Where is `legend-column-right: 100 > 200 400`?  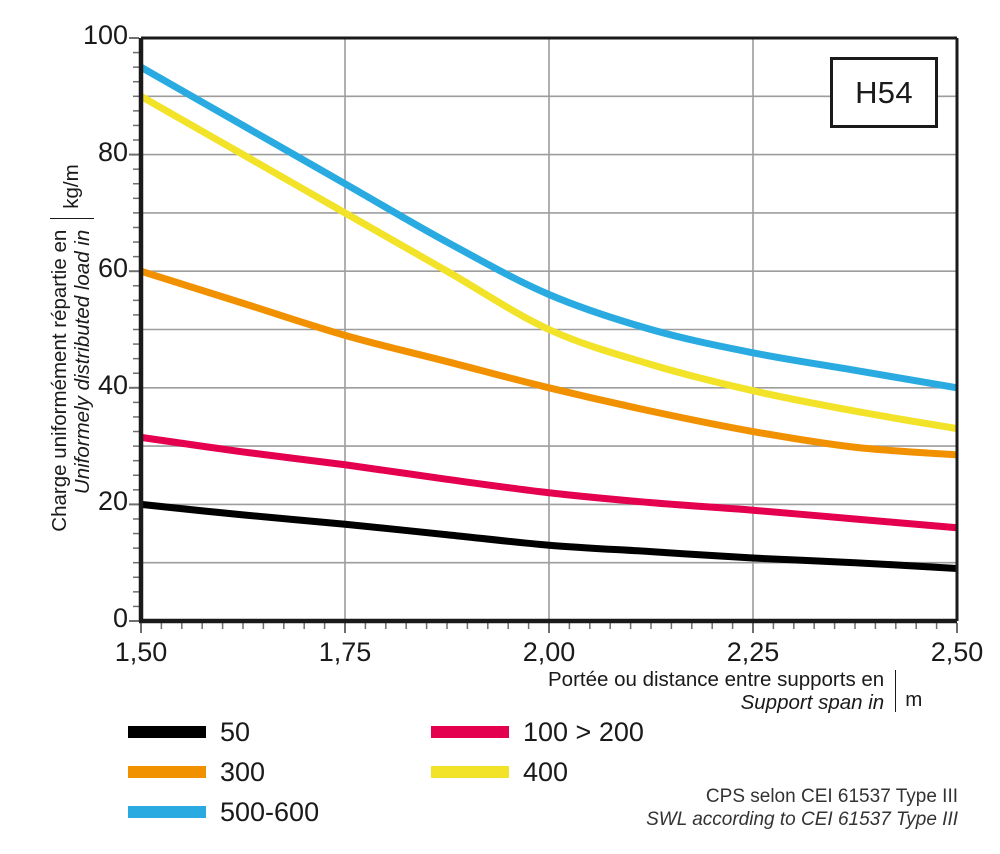 legend-column-right: 100 > 200 400 is located at coordinates (537, 752).